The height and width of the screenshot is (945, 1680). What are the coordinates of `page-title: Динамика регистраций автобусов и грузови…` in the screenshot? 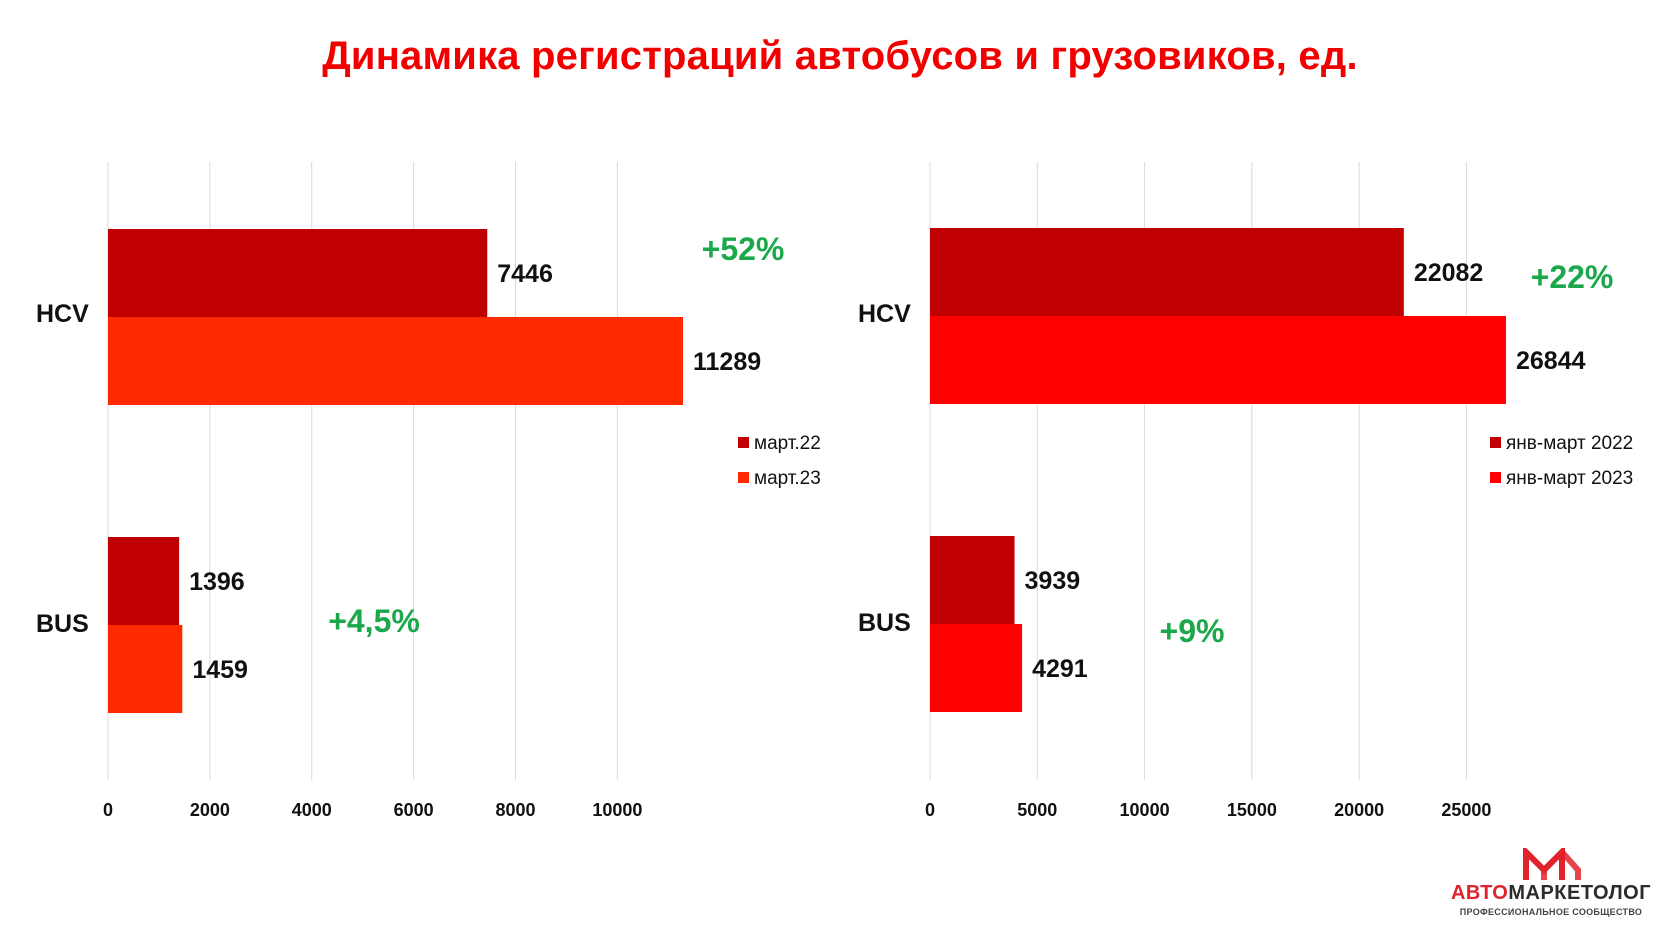 It's located at (840, 56).